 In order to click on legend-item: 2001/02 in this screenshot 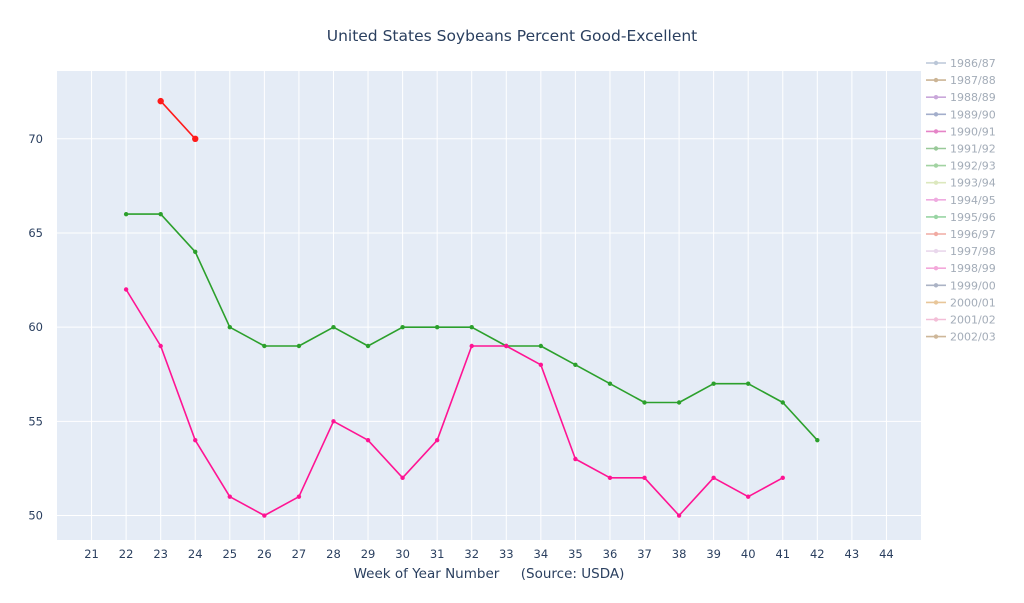, I will do `click(961, 320)`.